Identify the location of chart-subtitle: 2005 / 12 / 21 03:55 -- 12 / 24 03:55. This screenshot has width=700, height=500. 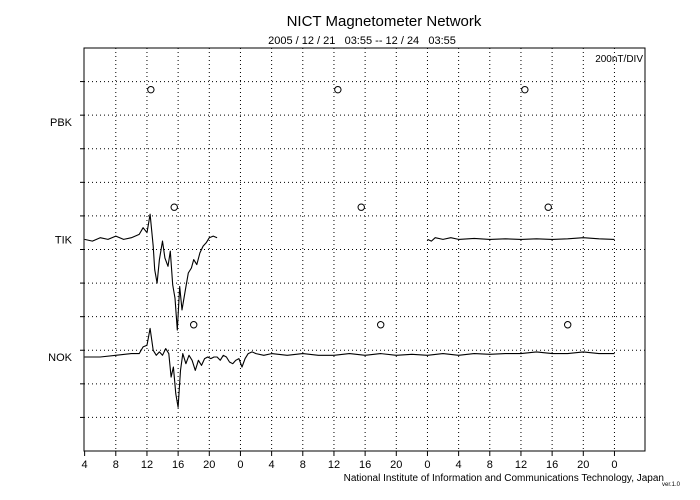
(362, 41).